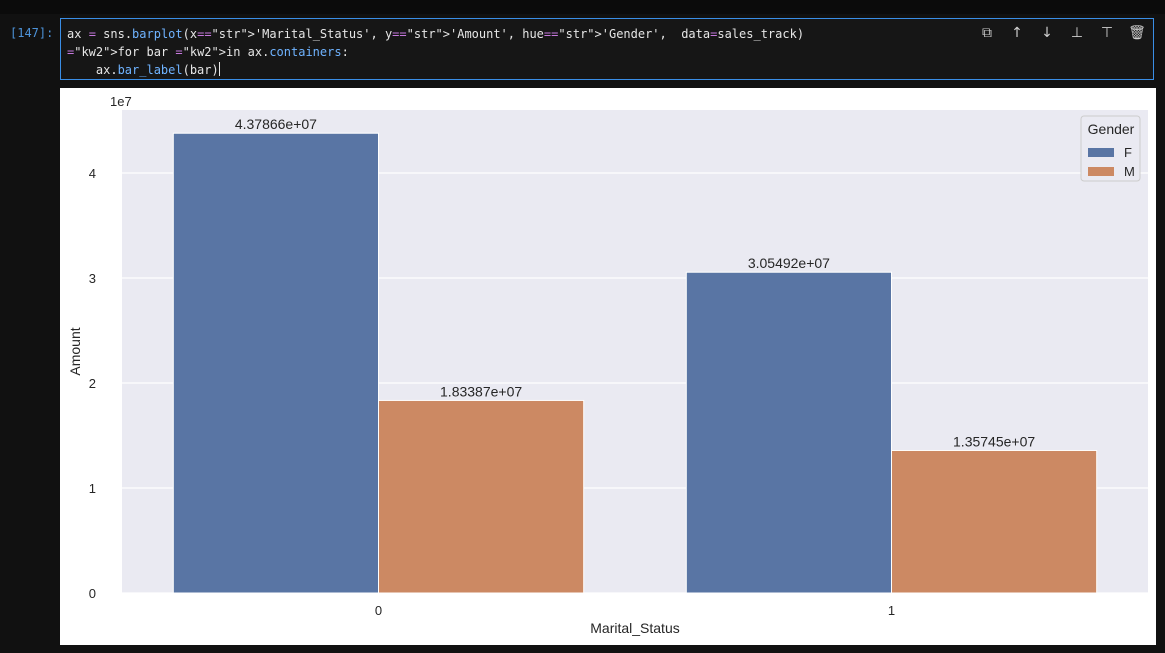 The image size is (1165, 653). I want to click on legend-label-F: F, so click(1128, 152).